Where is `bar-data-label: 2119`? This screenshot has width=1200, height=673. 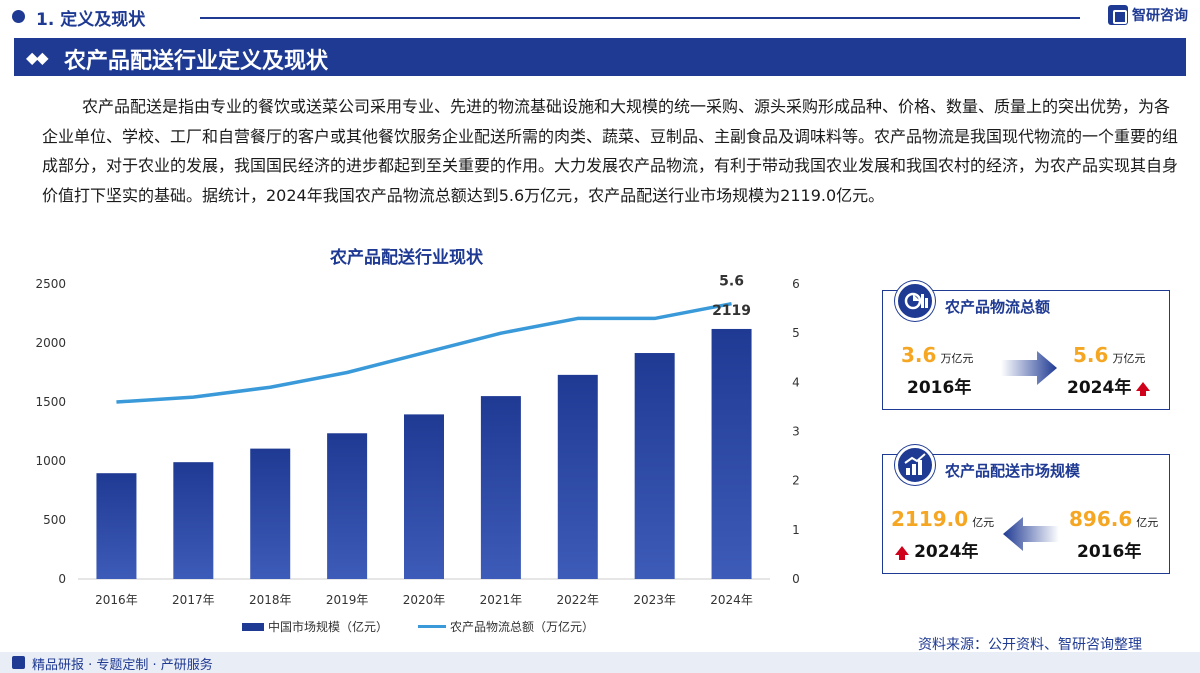
bar-data-label: 2119 is located at coordinates (731, 311).